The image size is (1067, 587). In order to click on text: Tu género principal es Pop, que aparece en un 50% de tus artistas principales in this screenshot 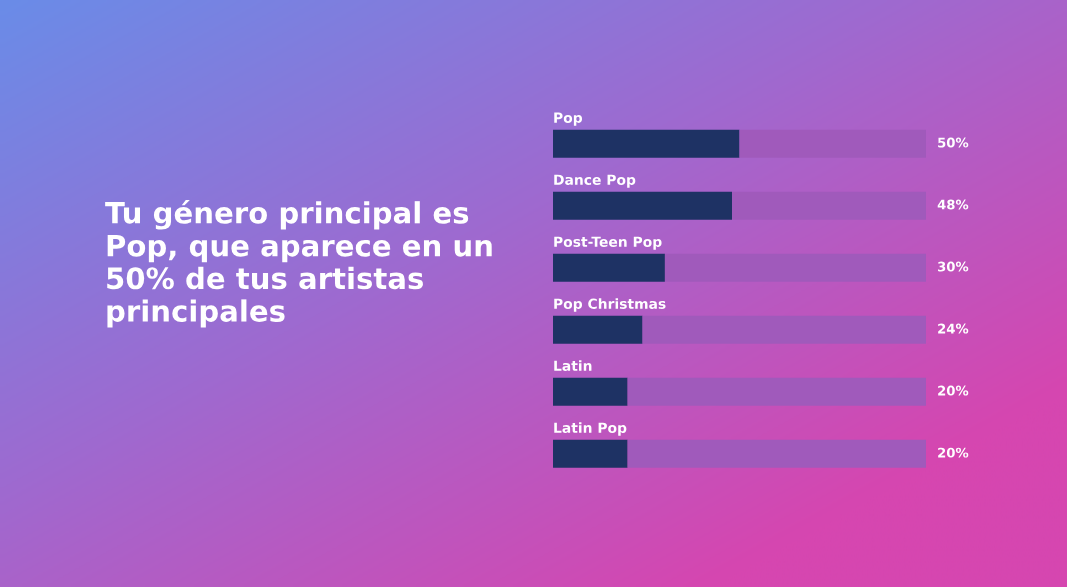, I will do `click(298, 264)`.